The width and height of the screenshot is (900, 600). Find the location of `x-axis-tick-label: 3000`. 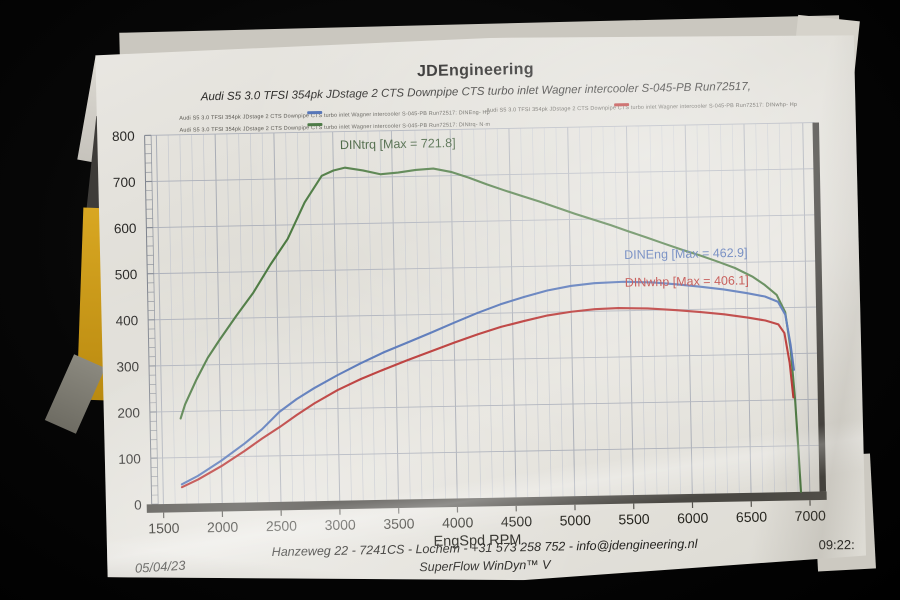

x-axis-tick-label: 3000 is located at coordinates (340, 524).